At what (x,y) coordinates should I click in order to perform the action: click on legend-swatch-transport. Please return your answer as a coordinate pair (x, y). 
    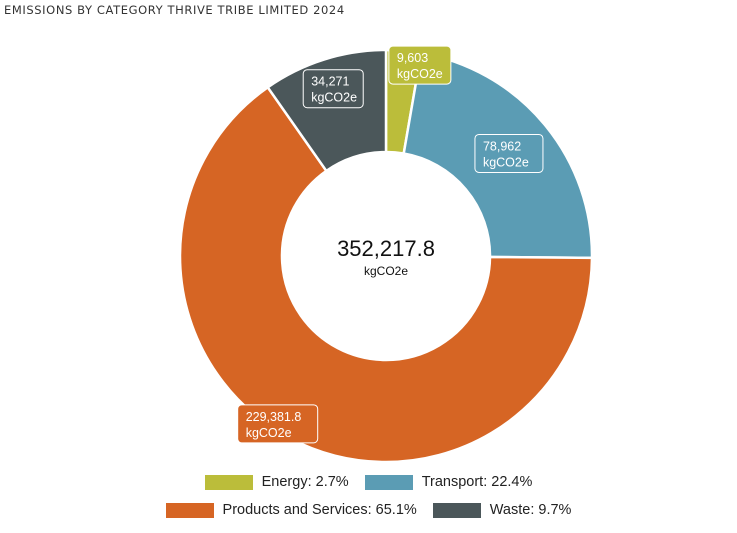
    Looking at the image, I should click on (388, 482).